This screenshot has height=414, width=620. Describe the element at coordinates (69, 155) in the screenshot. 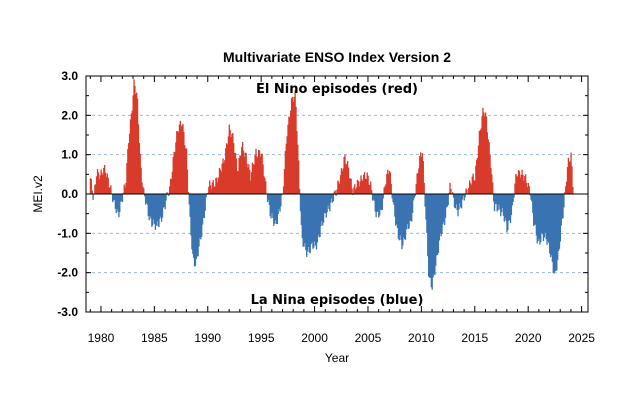

I see `y-tick-label: 1.0` at that location.